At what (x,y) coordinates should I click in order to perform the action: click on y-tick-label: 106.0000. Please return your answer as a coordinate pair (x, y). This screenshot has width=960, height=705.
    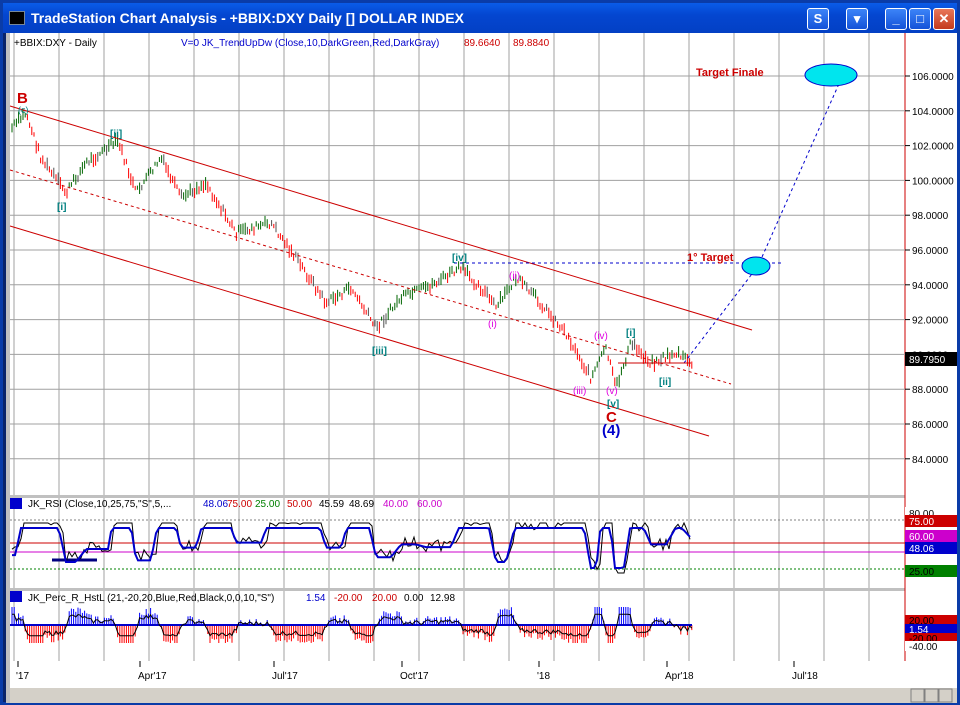
    Looking at the image, I should click on (933, 77).